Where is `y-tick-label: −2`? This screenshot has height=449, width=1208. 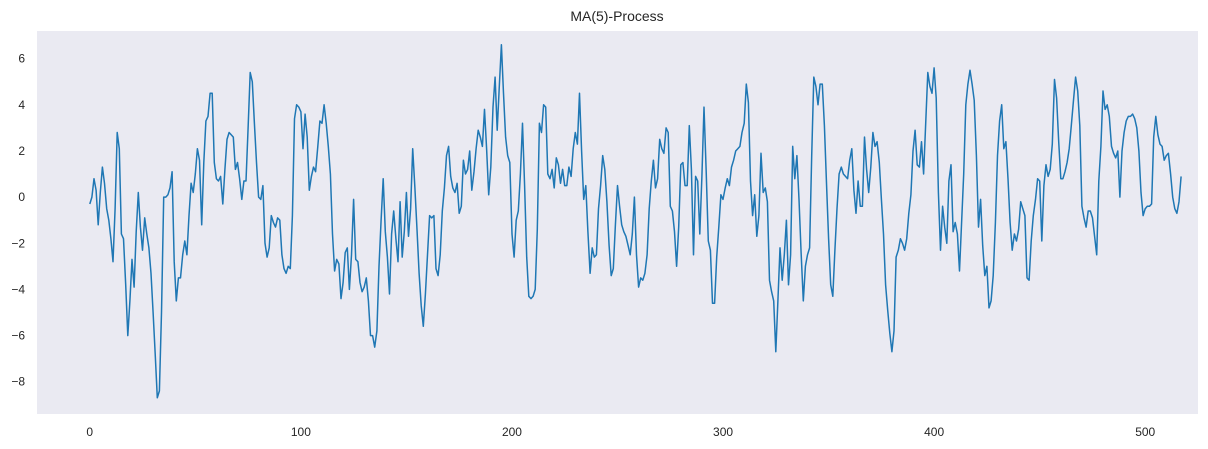
y-tick-label: −2 is located at coordinates (18, 243).